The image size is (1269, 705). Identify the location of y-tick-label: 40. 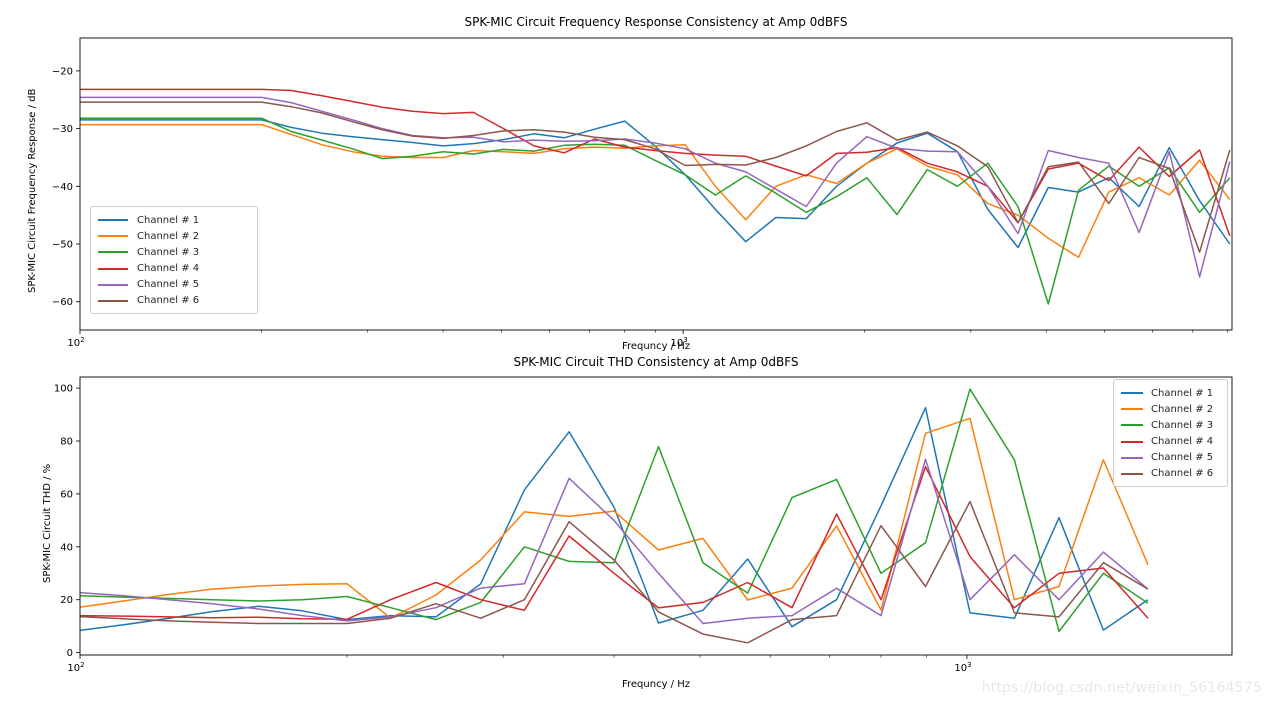
(66, 547).